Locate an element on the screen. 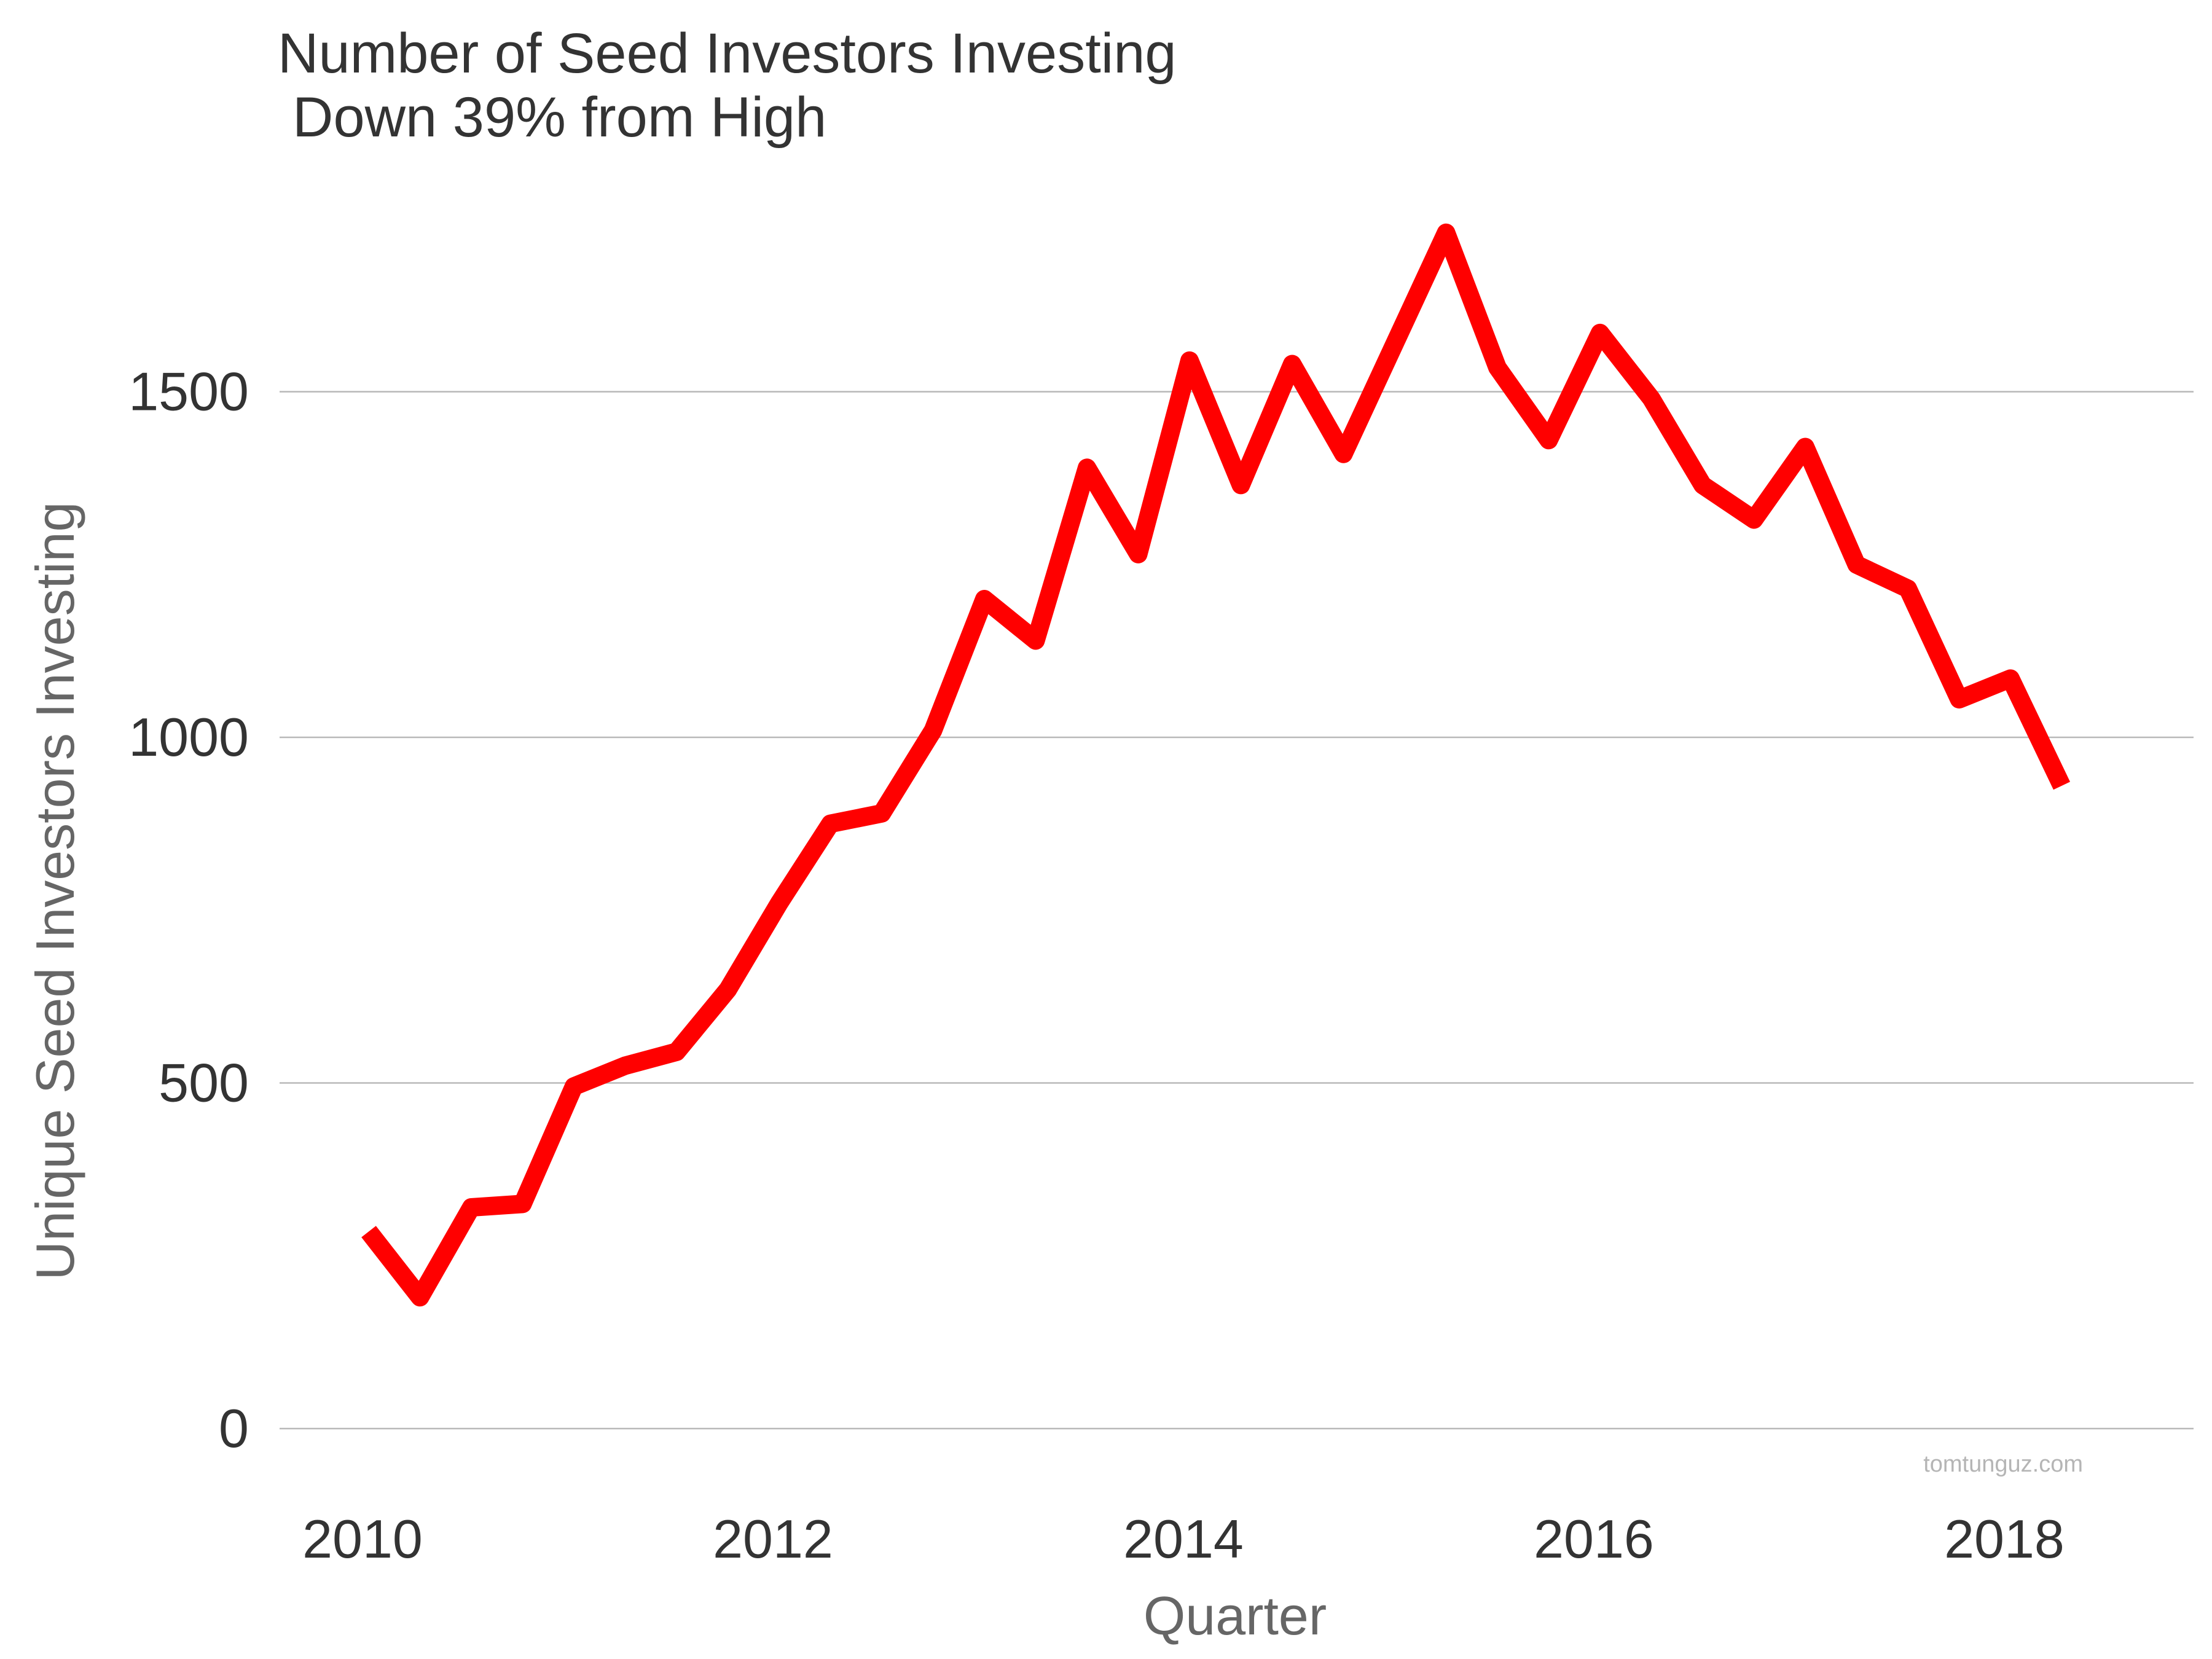  credit-watermark: tomtunguz.com is located at coordinates (2003, 1464).